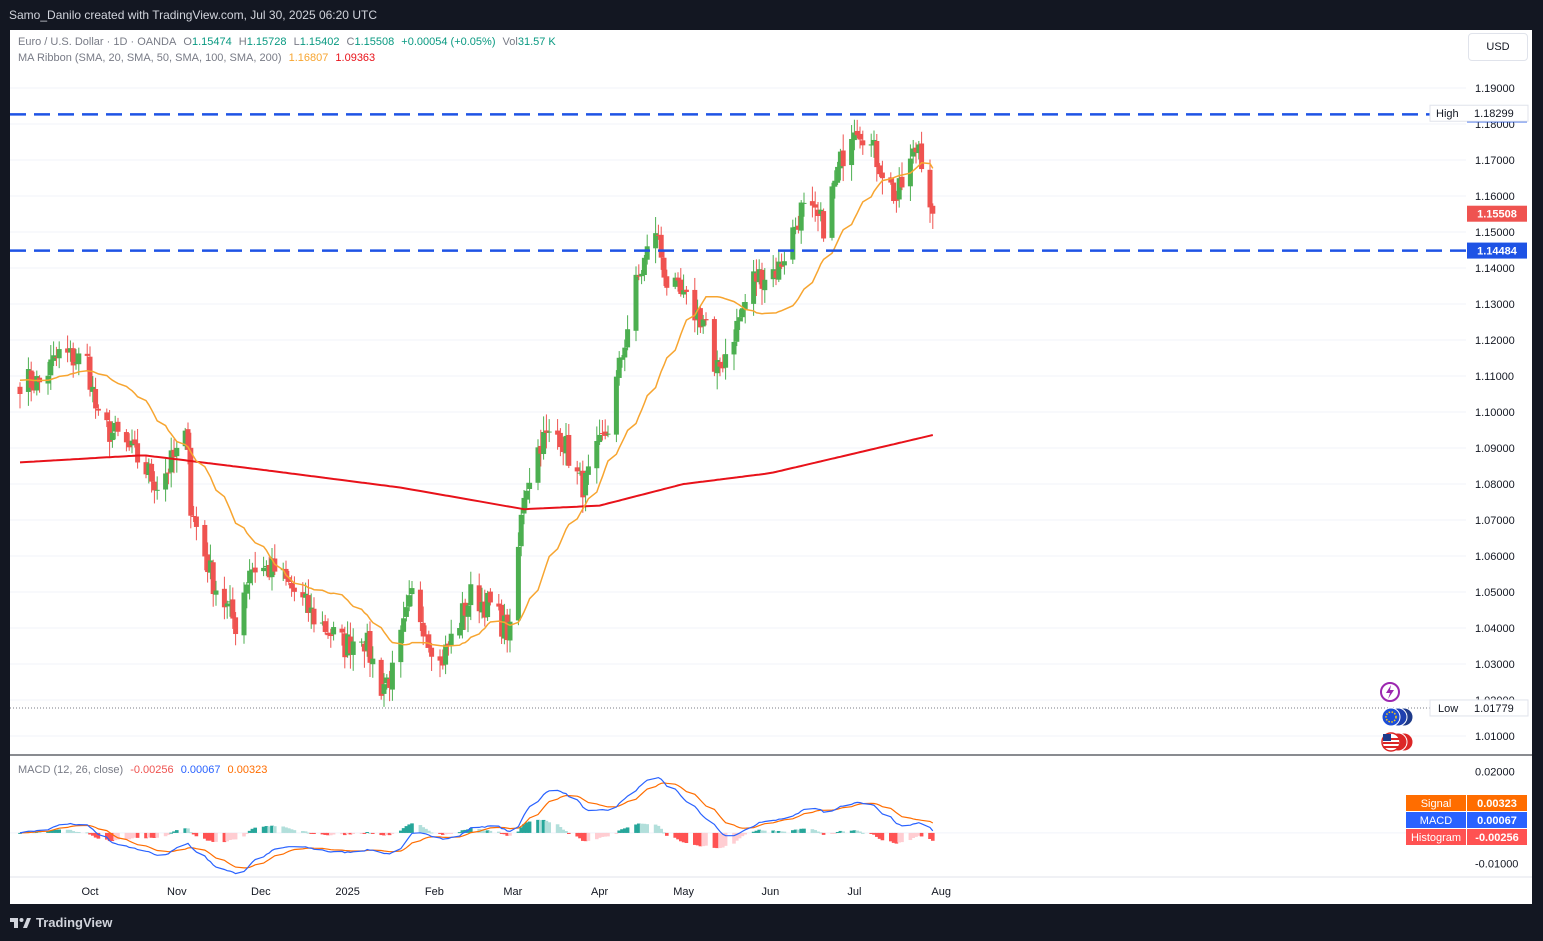  What do you see at coordinates (97, 42) in the screenshot?
I see `symbol-name: Euro / U.S. Dollar · 1D · OANDA` at bounding box center [97, 42].